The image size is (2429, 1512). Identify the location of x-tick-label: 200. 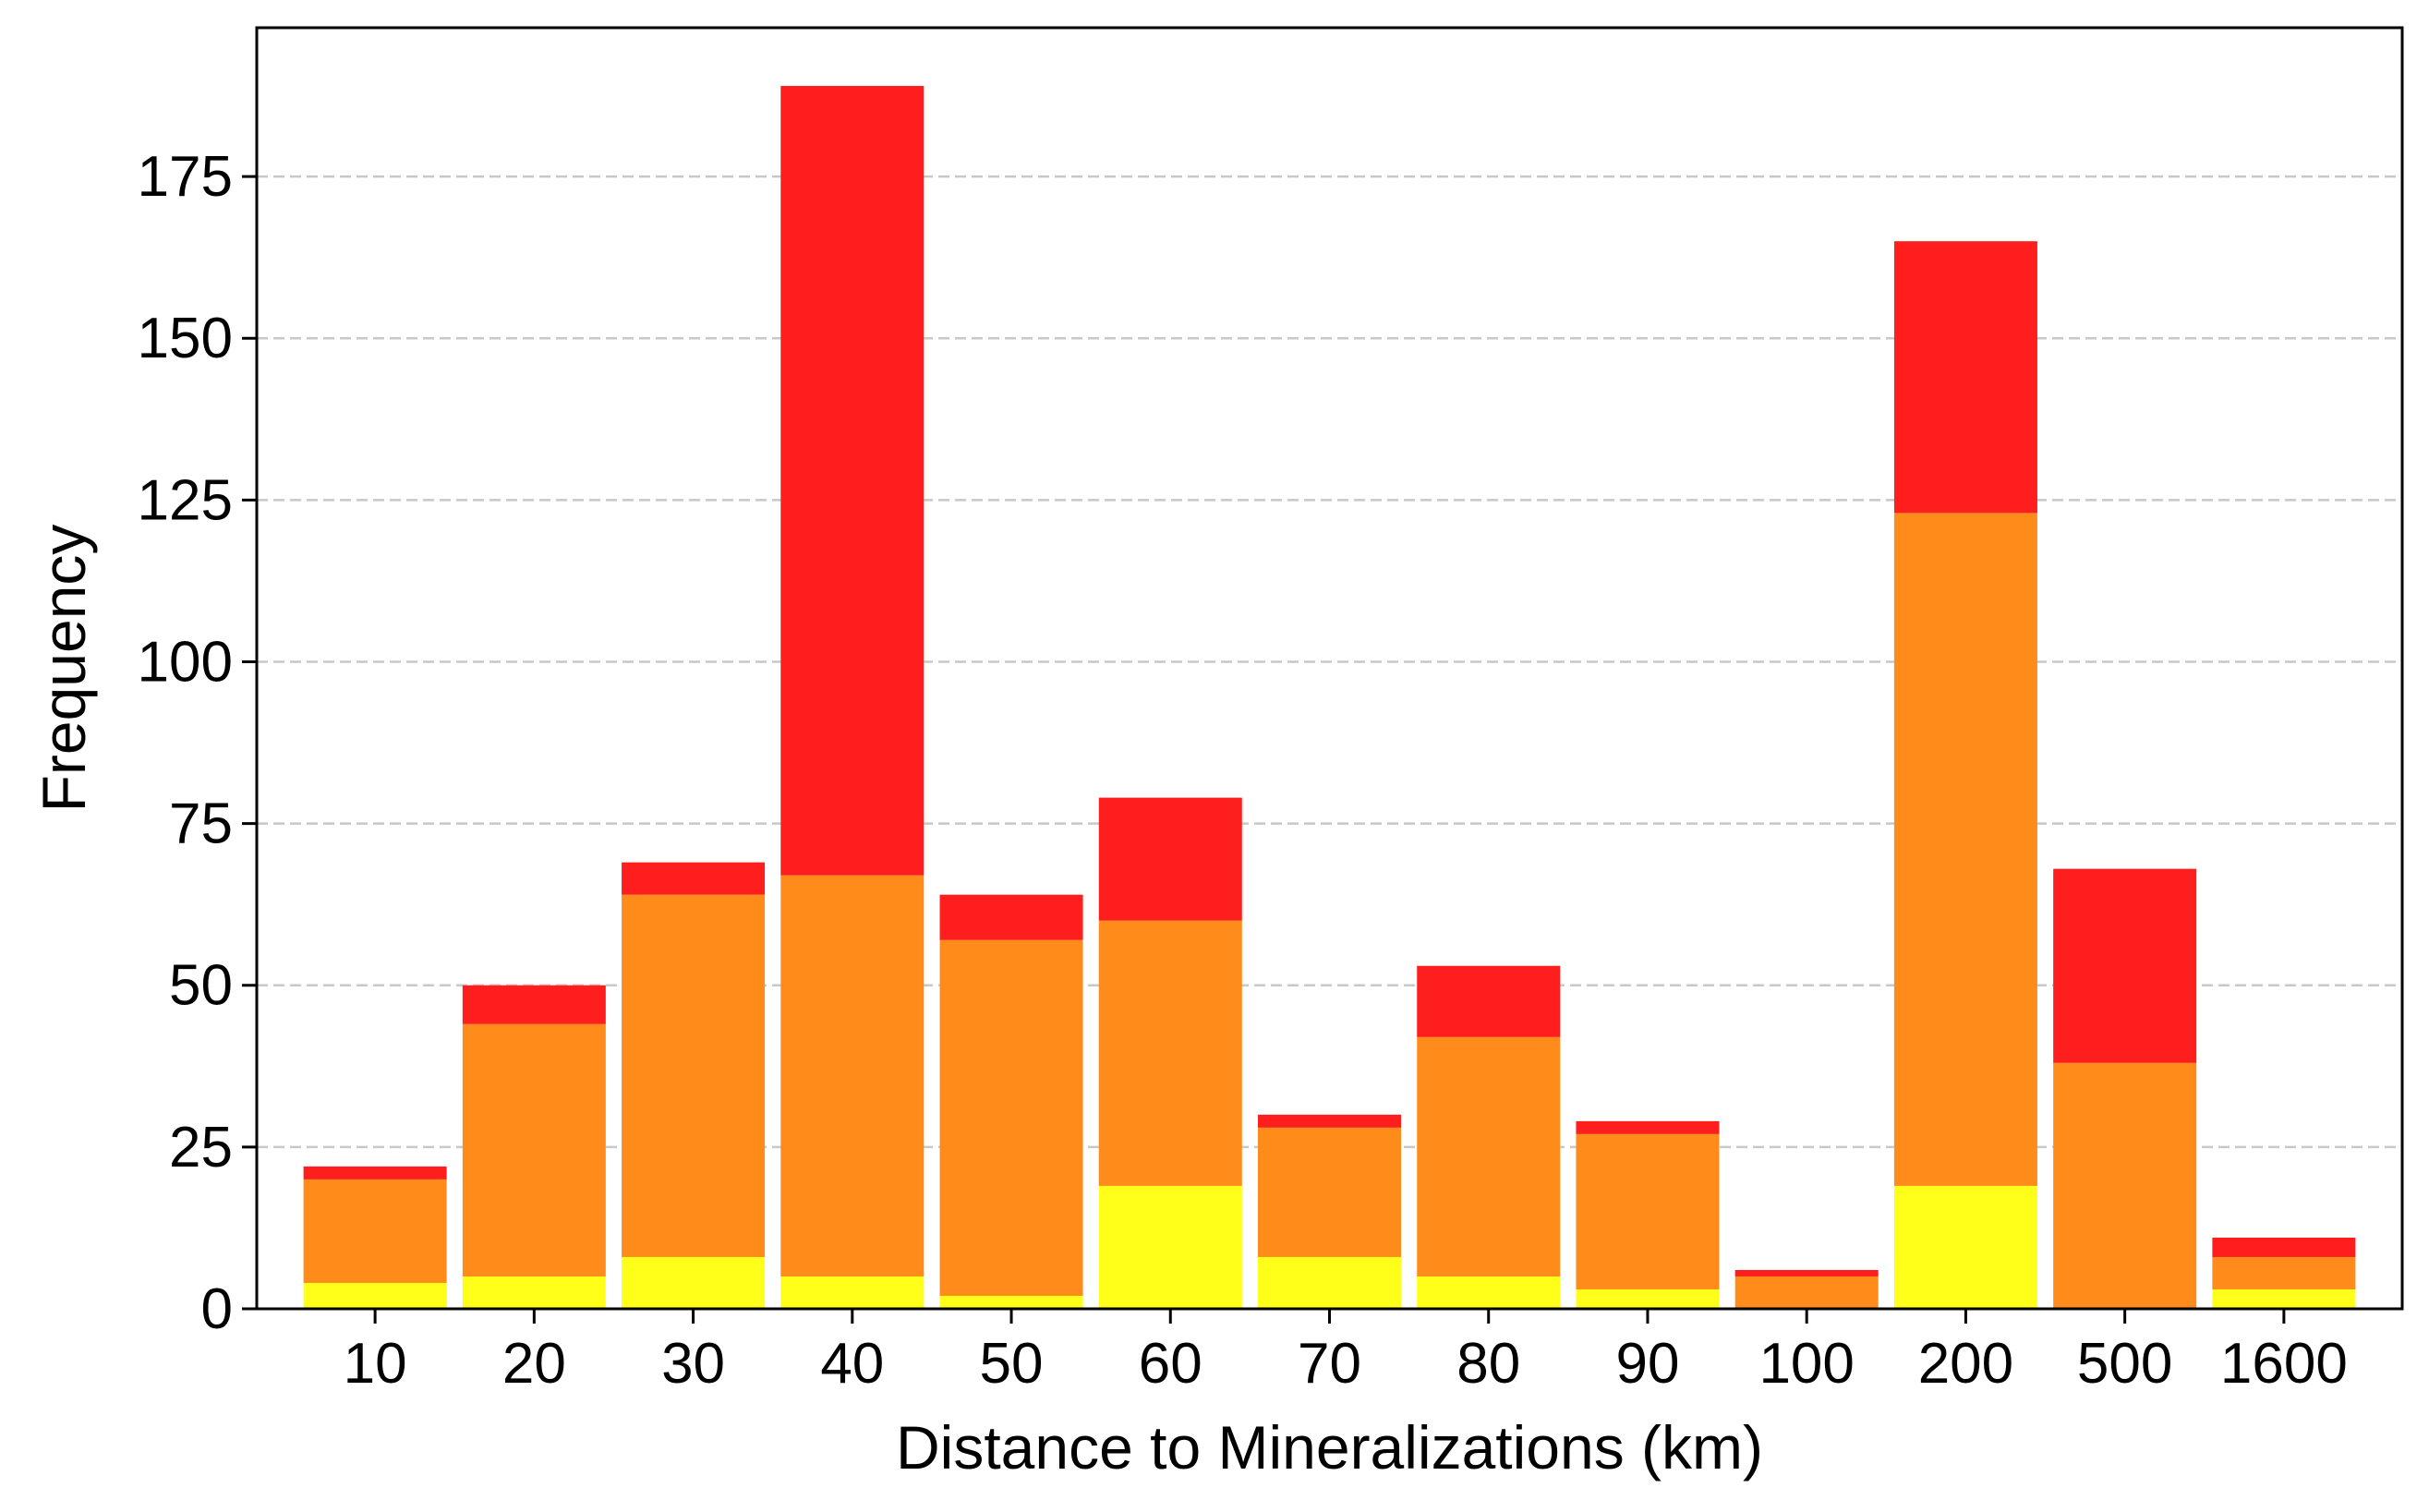
(1965, 1364).